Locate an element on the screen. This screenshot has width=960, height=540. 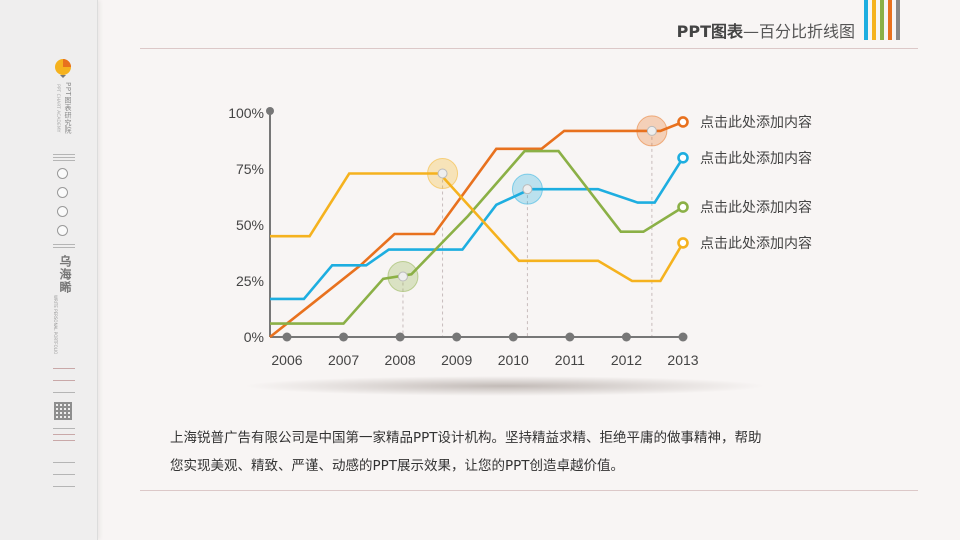
accent-bars is located at coordinates (882, 20).